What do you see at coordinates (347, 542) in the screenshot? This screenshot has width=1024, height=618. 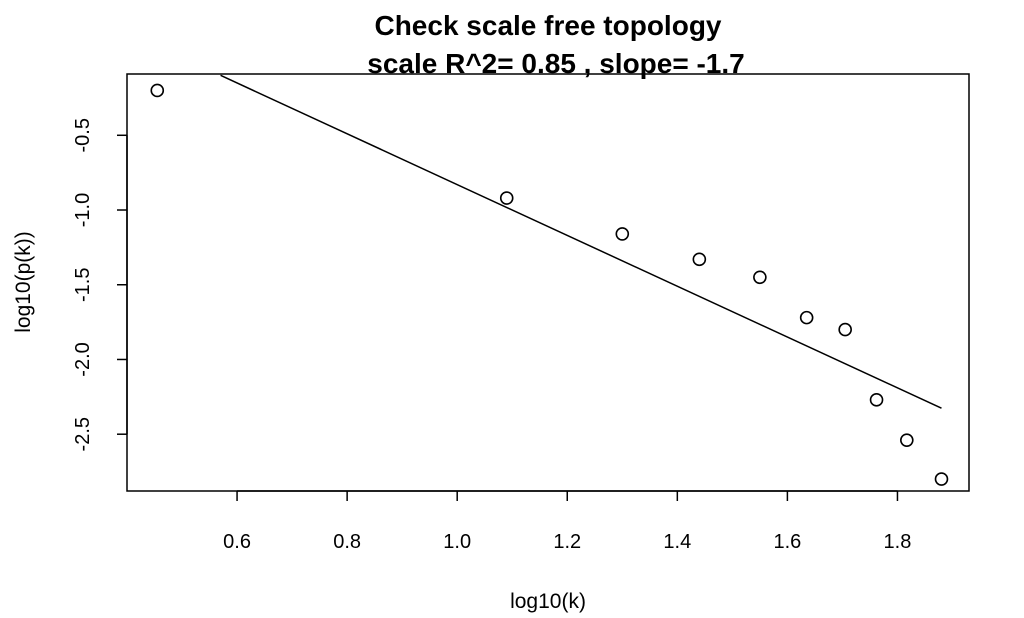 I see `x-tick-label: 0.8` at bounding box center [347, 542].